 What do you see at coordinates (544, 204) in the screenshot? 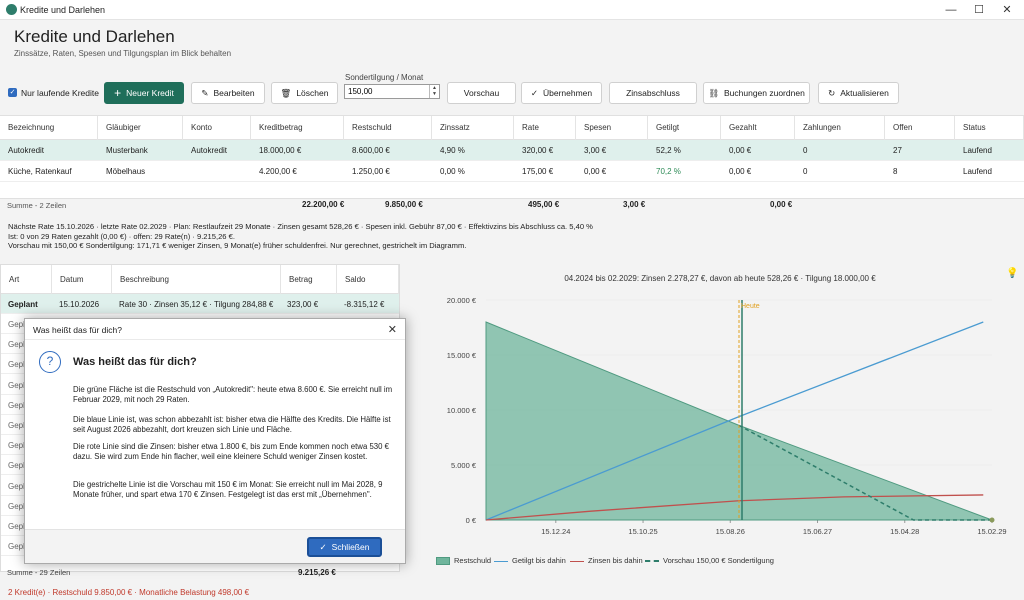
I see `summary-rate: 495,00 €` at bounding box center [544, 204].